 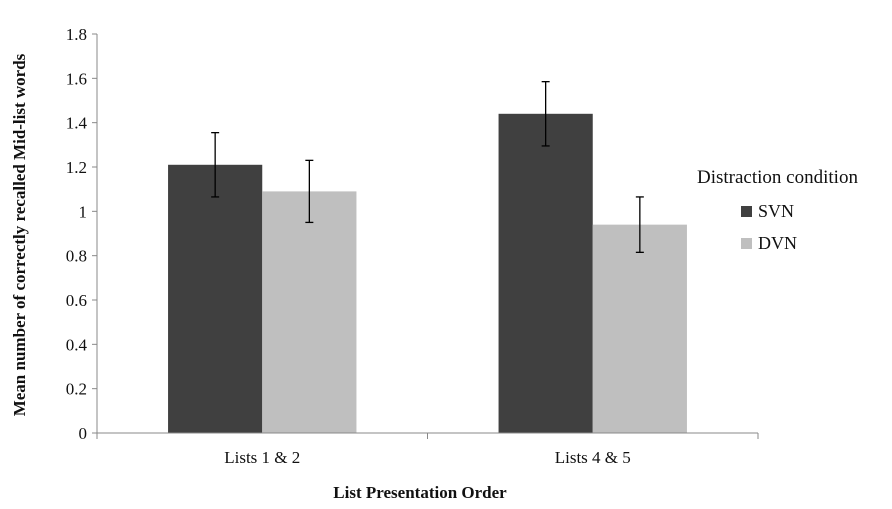 I want to click on legend-label-dvn: DVN, so click(x=777, y=243).